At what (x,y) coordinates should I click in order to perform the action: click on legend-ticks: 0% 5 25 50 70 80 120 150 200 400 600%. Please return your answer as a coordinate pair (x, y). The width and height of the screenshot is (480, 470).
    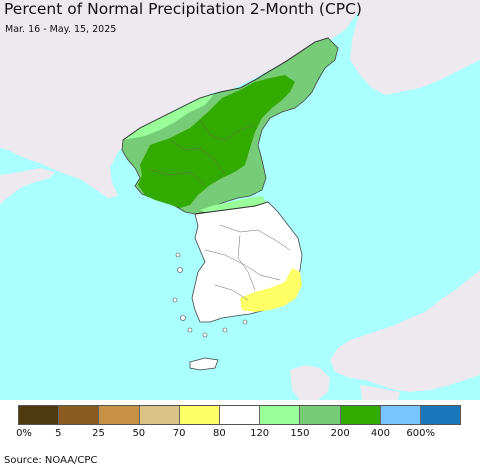
    Looking at the image, I should click on (240, 435).